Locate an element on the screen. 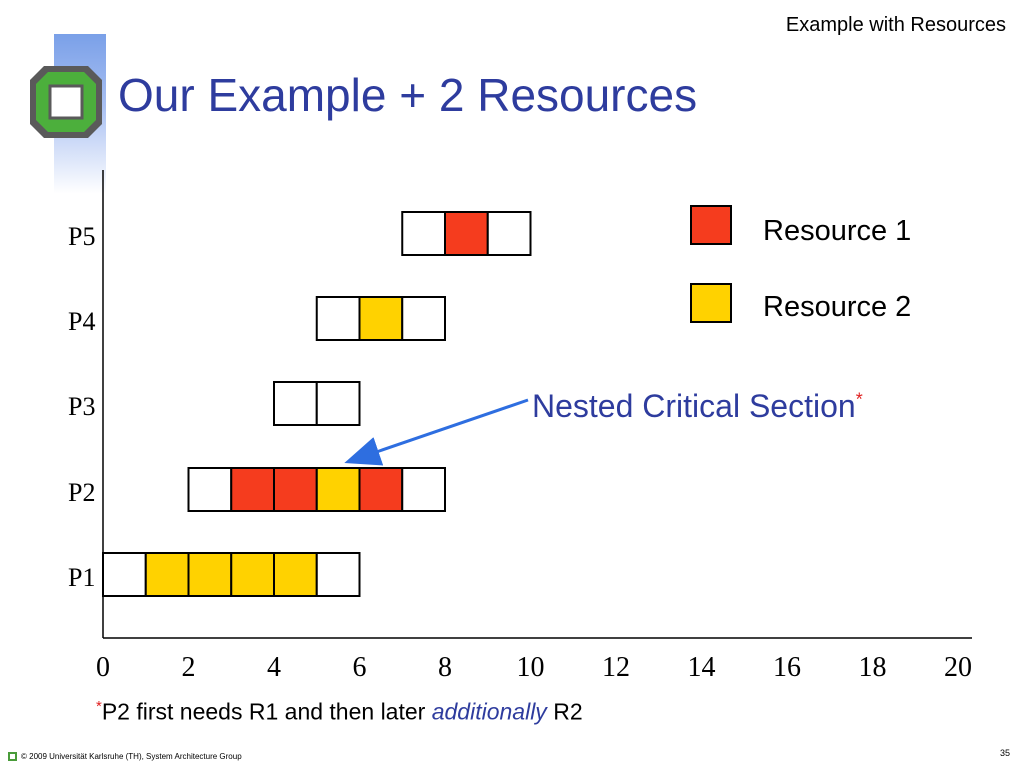 The image size is (1024, 768). x-tick-label-0: 0 is located at coordinates (103, 667).